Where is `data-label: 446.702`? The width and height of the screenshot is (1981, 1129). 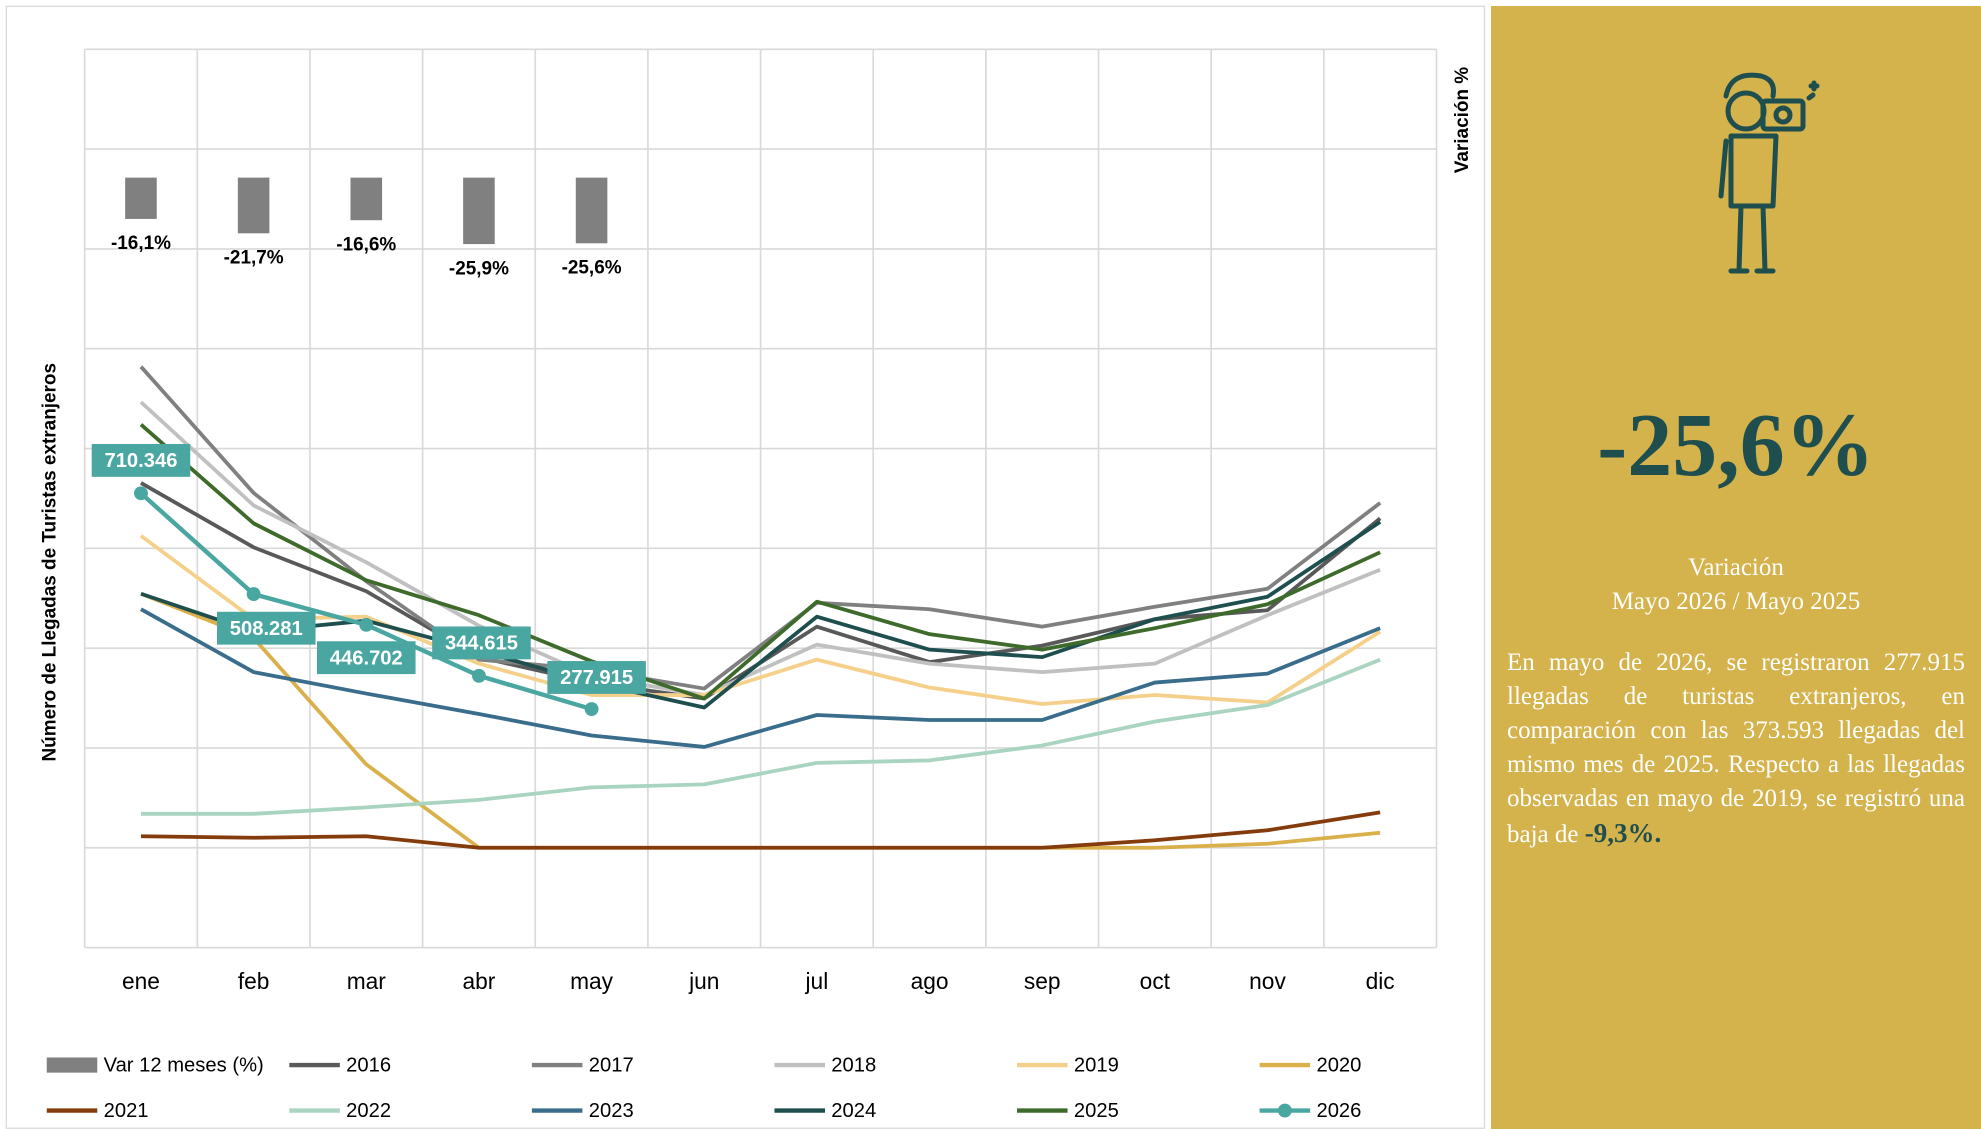 data-label: 446.702 is located at coordinates (366, 658).